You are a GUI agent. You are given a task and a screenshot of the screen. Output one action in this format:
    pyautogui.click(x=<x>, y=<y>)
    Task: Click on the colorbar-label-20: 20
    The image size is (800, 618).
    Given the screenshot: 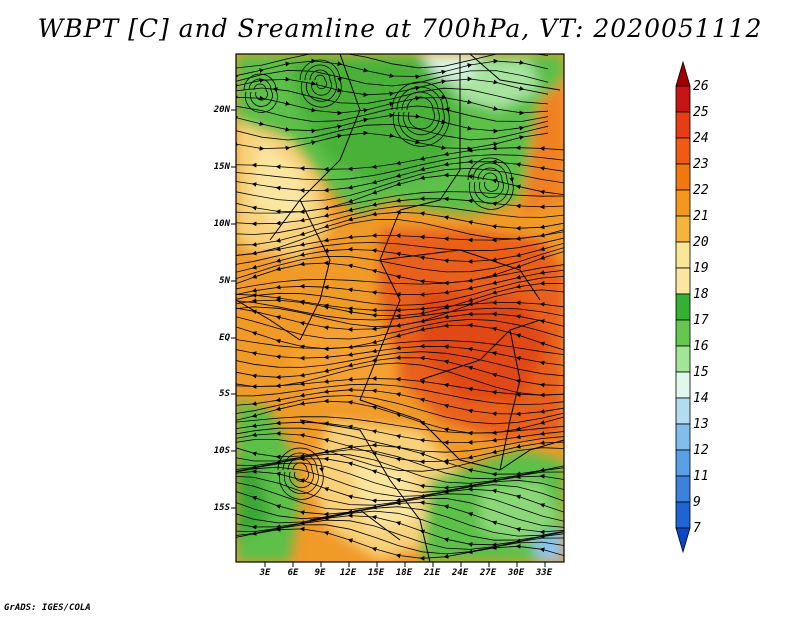 What is the action you would take?
    pyautogui.click(x=701, y=242)
    